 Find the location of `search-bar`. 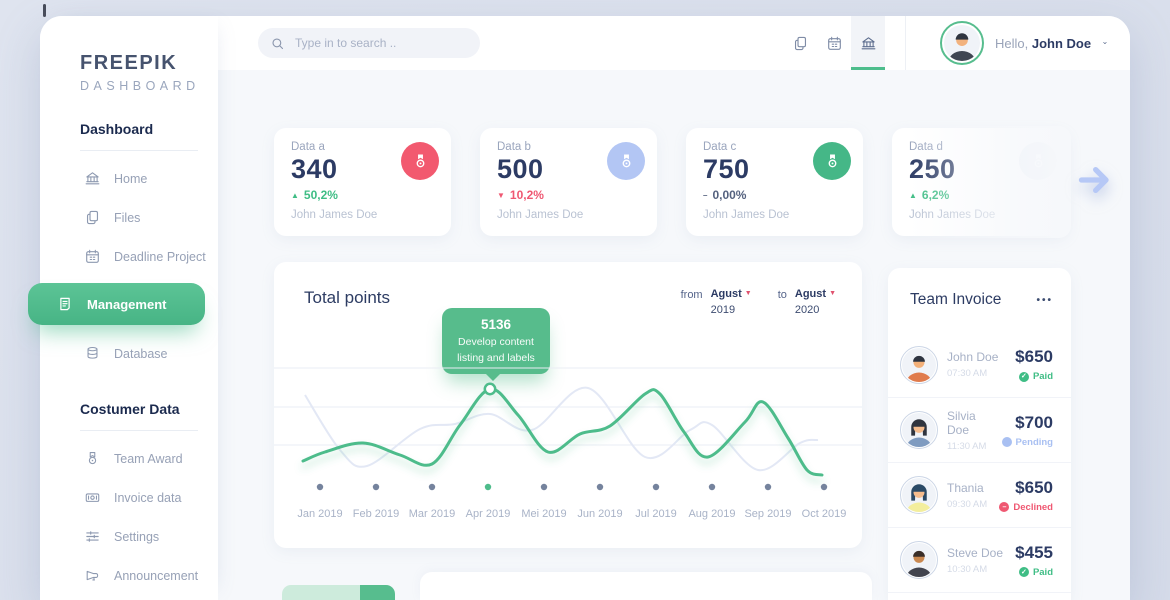

search-bar is located at coordinates (369, 43).